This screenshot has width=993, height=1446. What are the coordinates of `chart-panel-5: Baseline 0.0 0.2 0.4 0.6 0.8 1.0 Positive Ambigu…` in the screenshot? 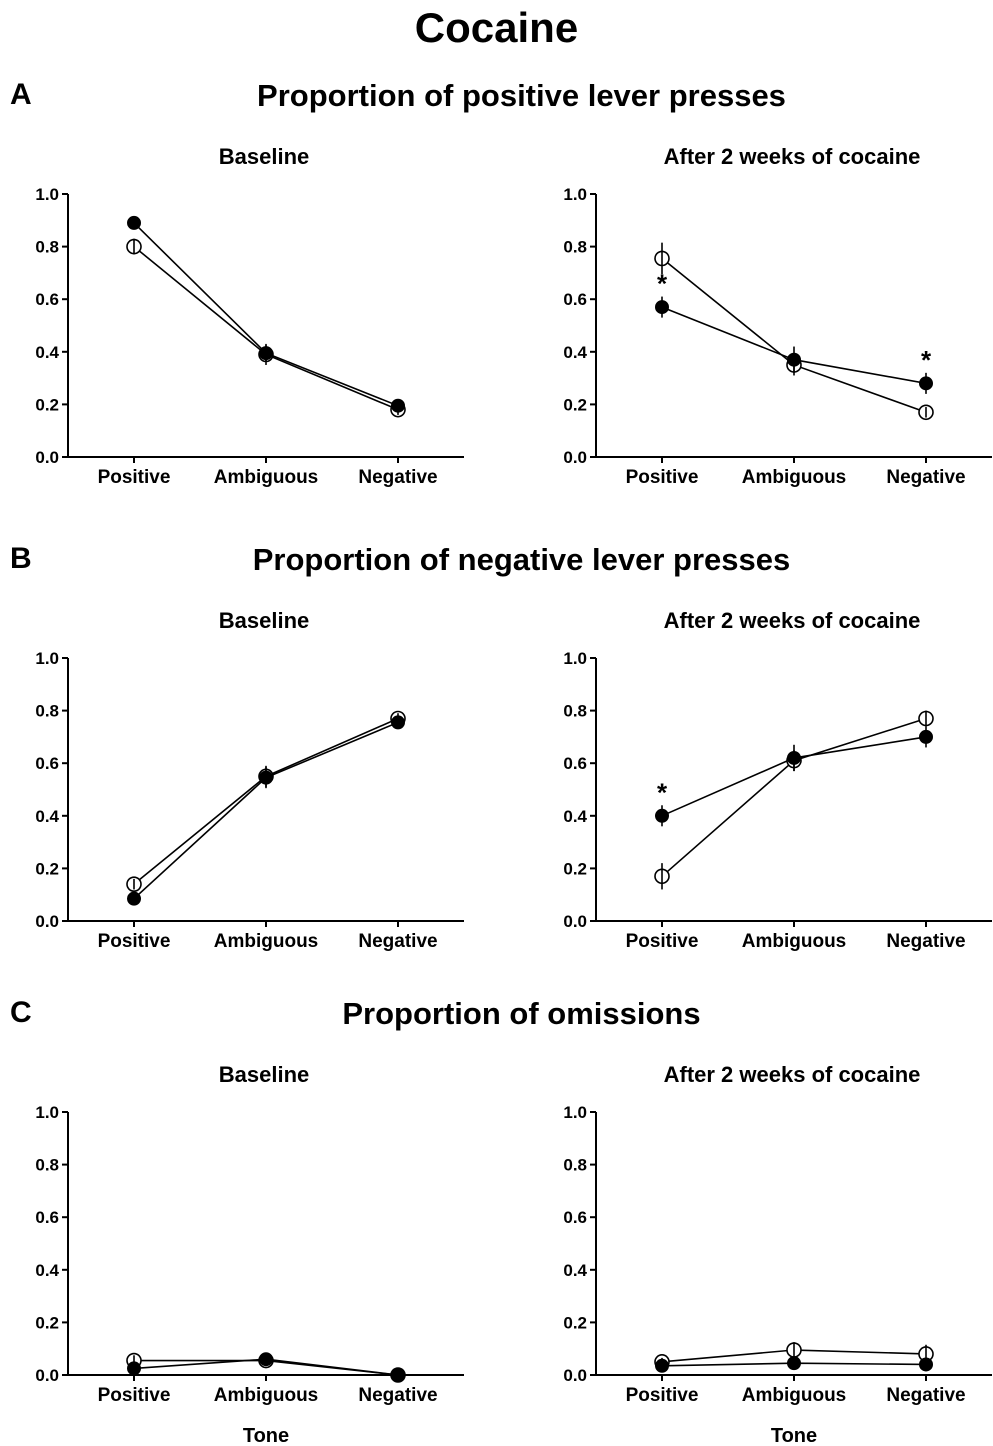 It's located at (249, 1254).